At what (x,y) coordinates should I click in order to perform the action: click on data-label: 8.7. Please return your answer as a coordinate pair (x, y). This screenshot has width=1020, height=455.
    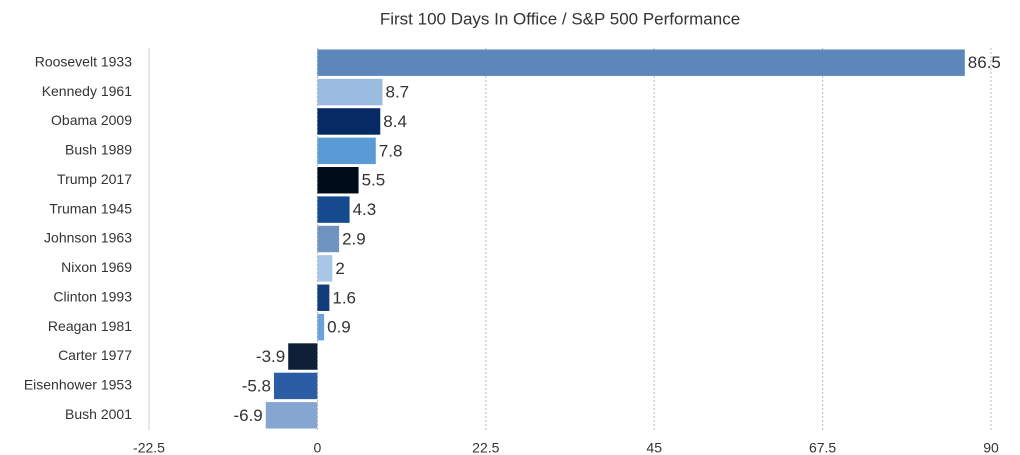
    Looking at the image, I should click on (398, 92).